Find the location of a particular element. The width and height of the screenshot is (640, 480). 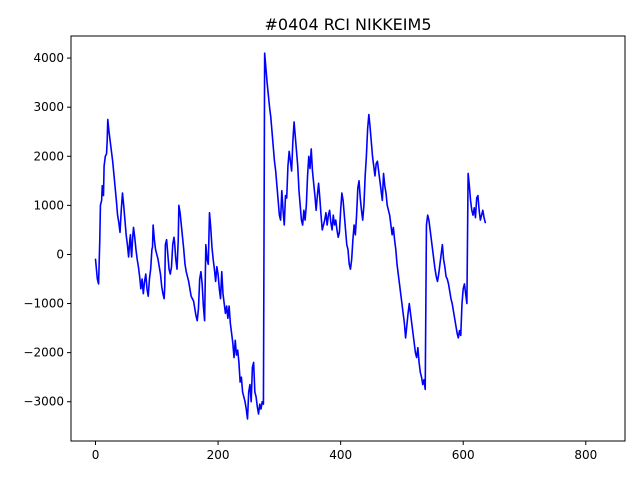

x-tick-label: 0 is located at coordinates (96, 455).